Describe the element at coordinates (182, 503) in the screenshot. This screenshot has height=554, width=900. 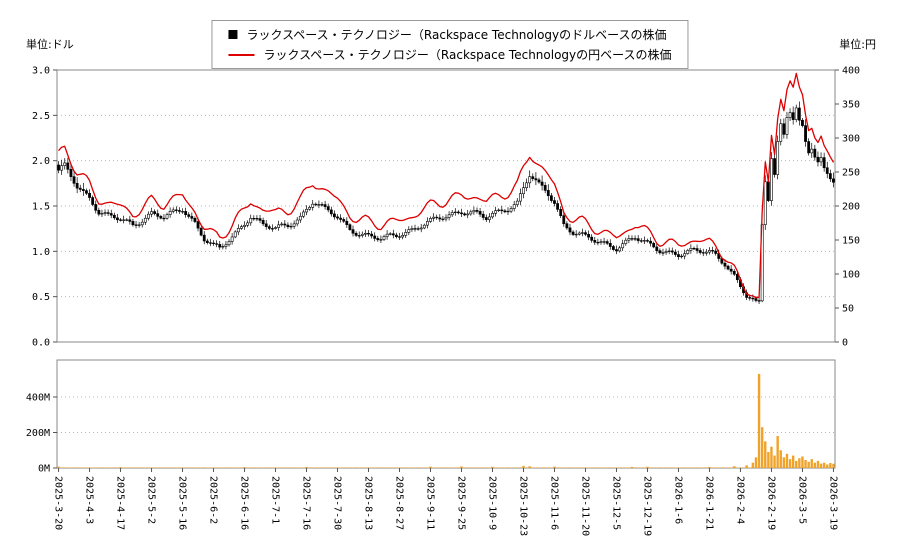
I see `svg-text: 2025-5-16` at that location.